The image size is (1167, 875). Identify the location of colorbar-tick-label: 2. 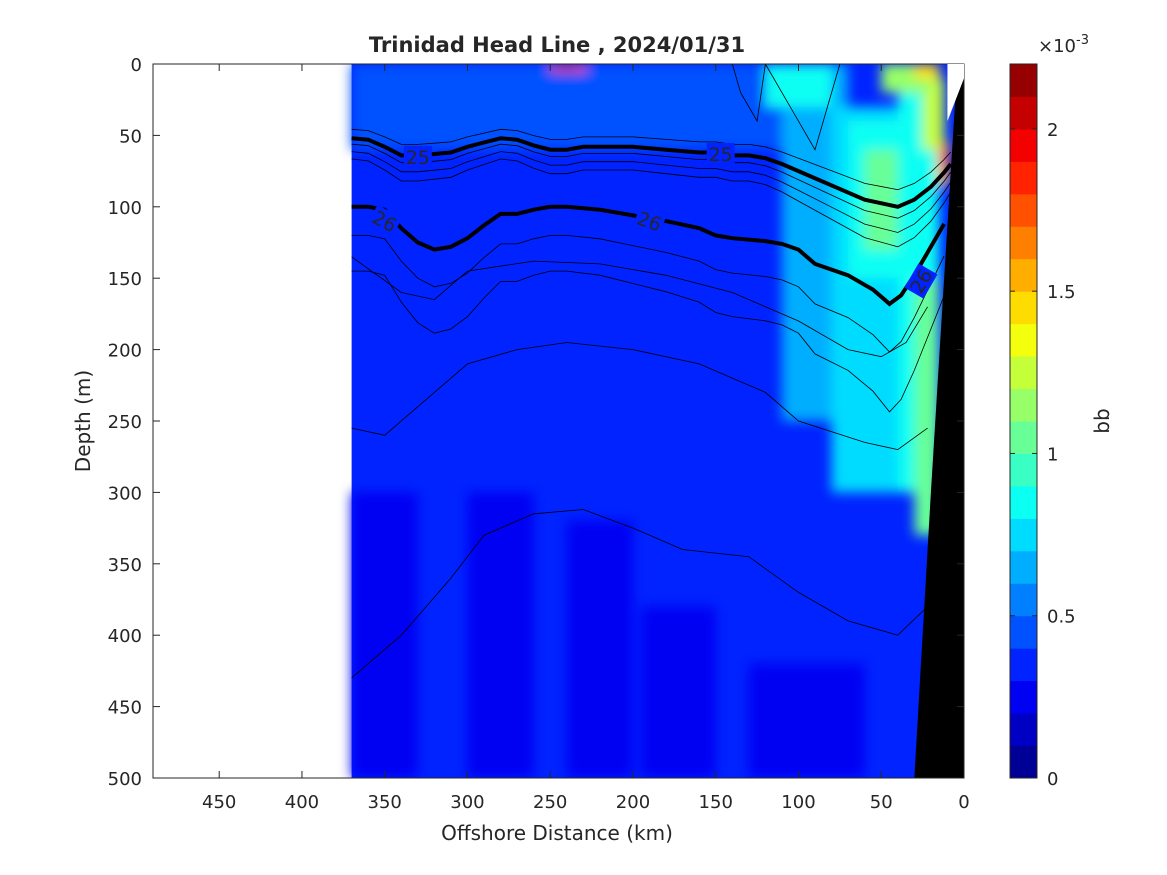
(1052, 130).